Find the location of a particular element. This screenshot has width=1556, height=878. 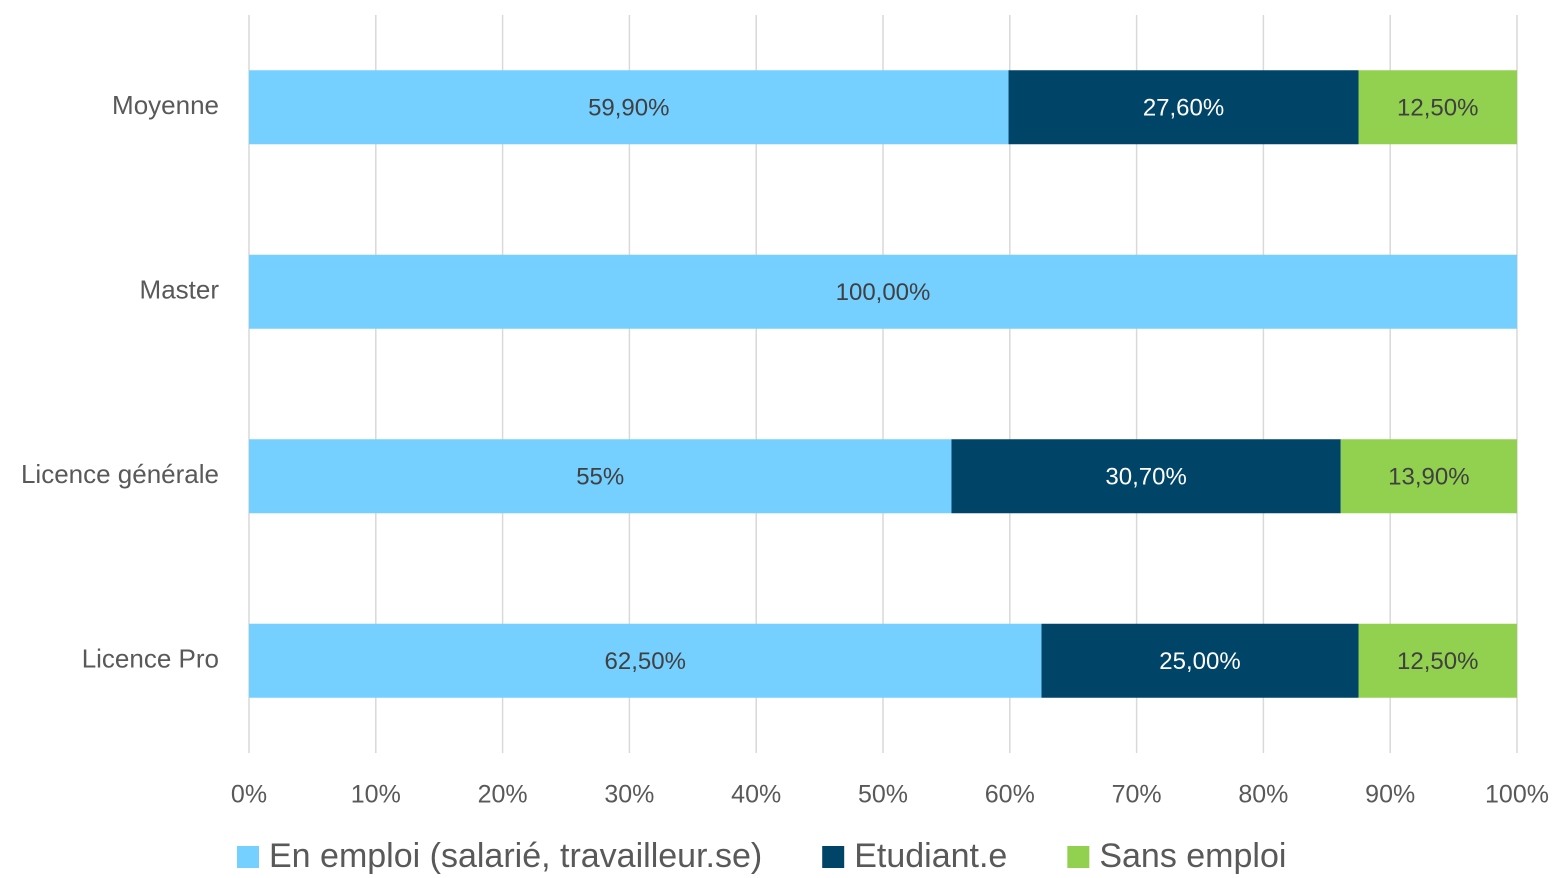

data-label: 27,60% is located at coordinates (1183, 108).